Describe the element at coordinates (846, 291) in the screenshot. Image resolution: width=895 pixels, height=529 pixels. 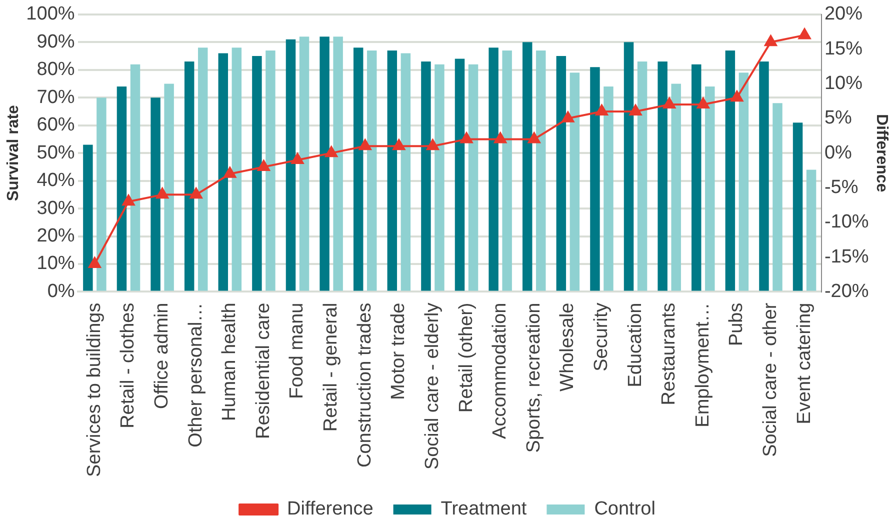
I see `y2-tick-label: -20%` at that location.